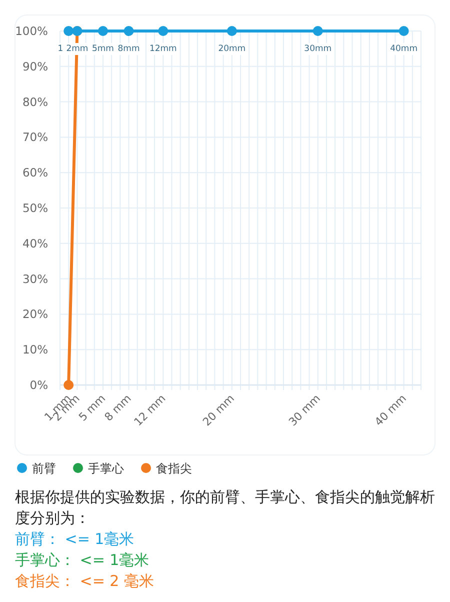  I want to click on annotation: 30mm, so click(318, 49).